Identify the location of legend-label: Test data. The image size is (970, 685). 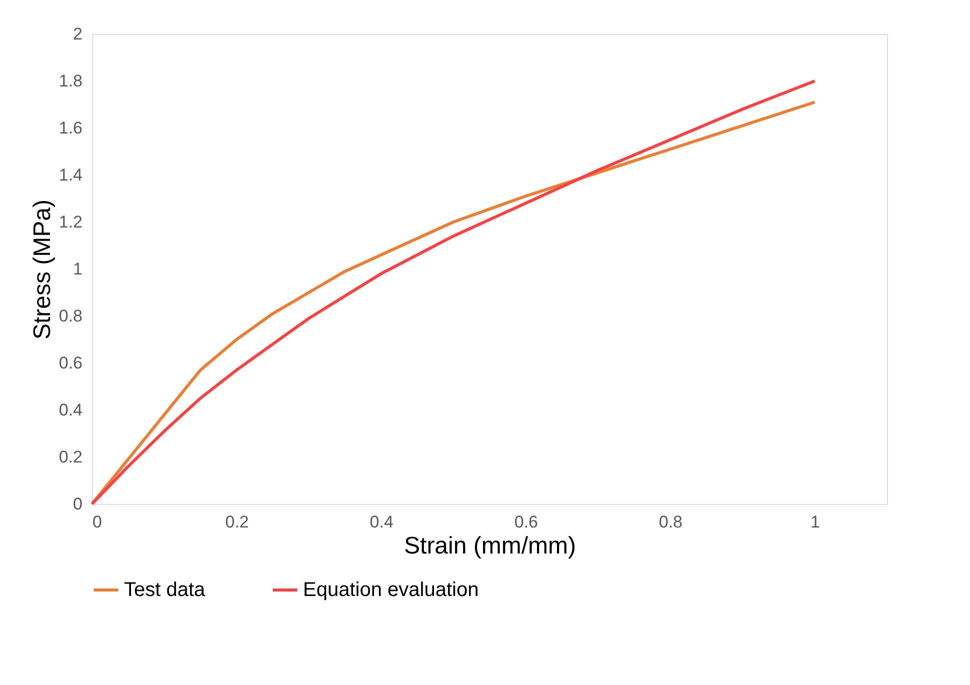
(165, 590).